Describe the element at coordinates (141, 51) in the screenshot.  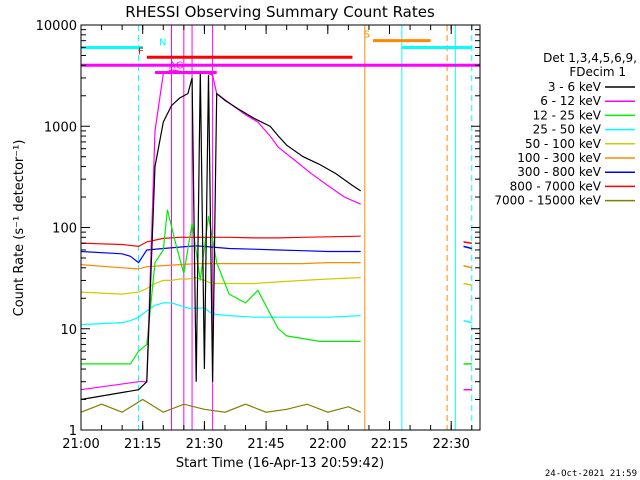
I see `flag-label-1: F` at that location.